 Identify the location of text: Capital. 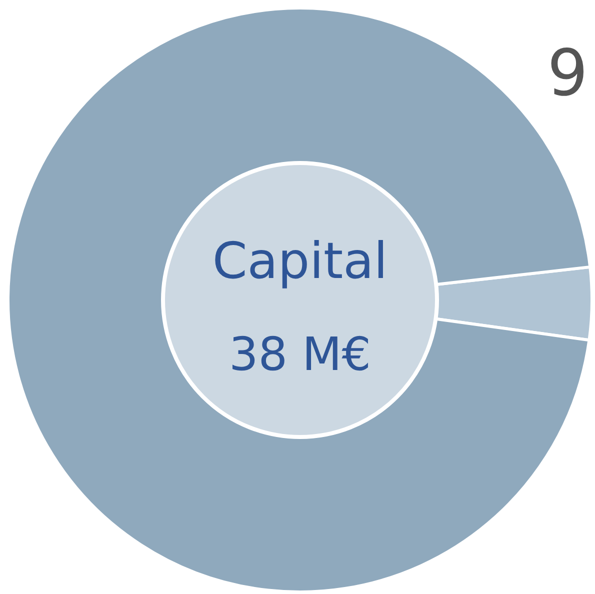
(300, 261).